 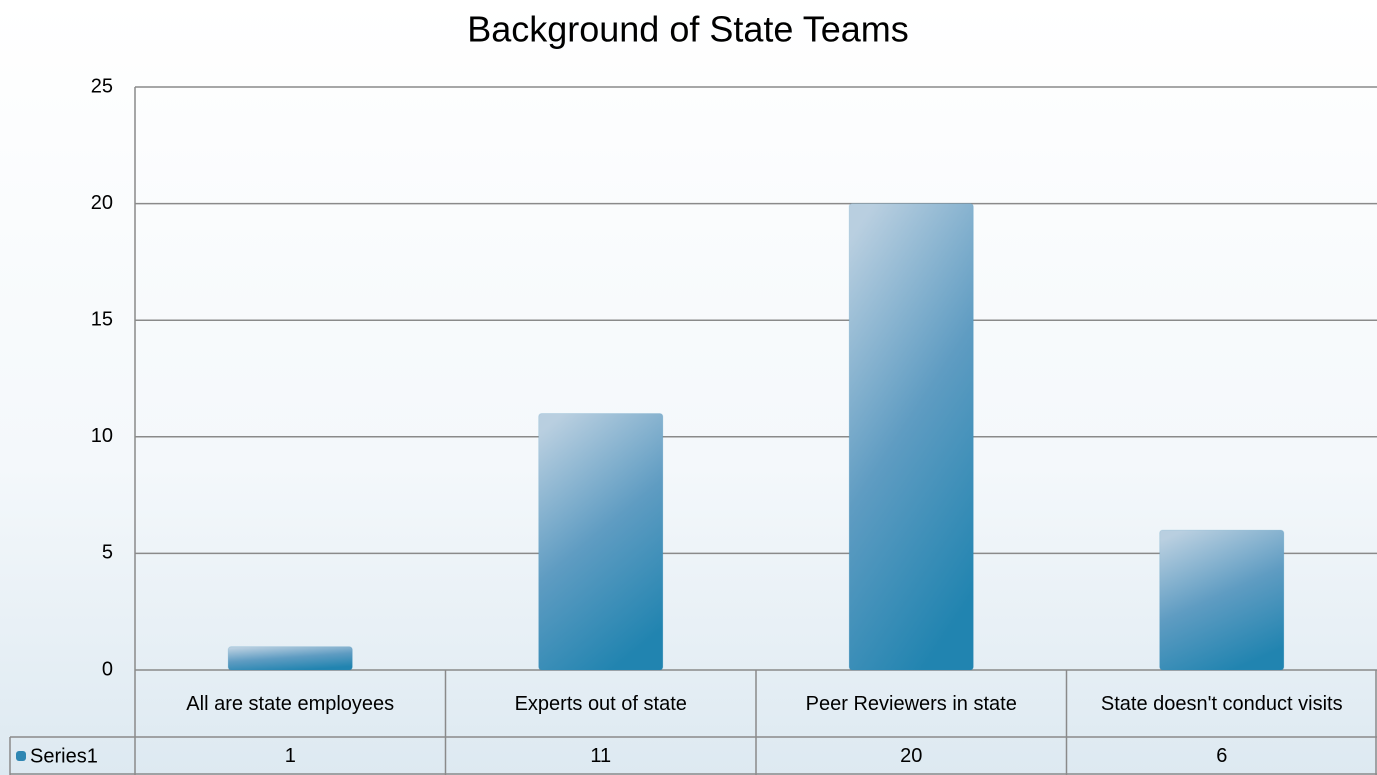 I want to click on table-value: 20, so click(x=911, y=756).